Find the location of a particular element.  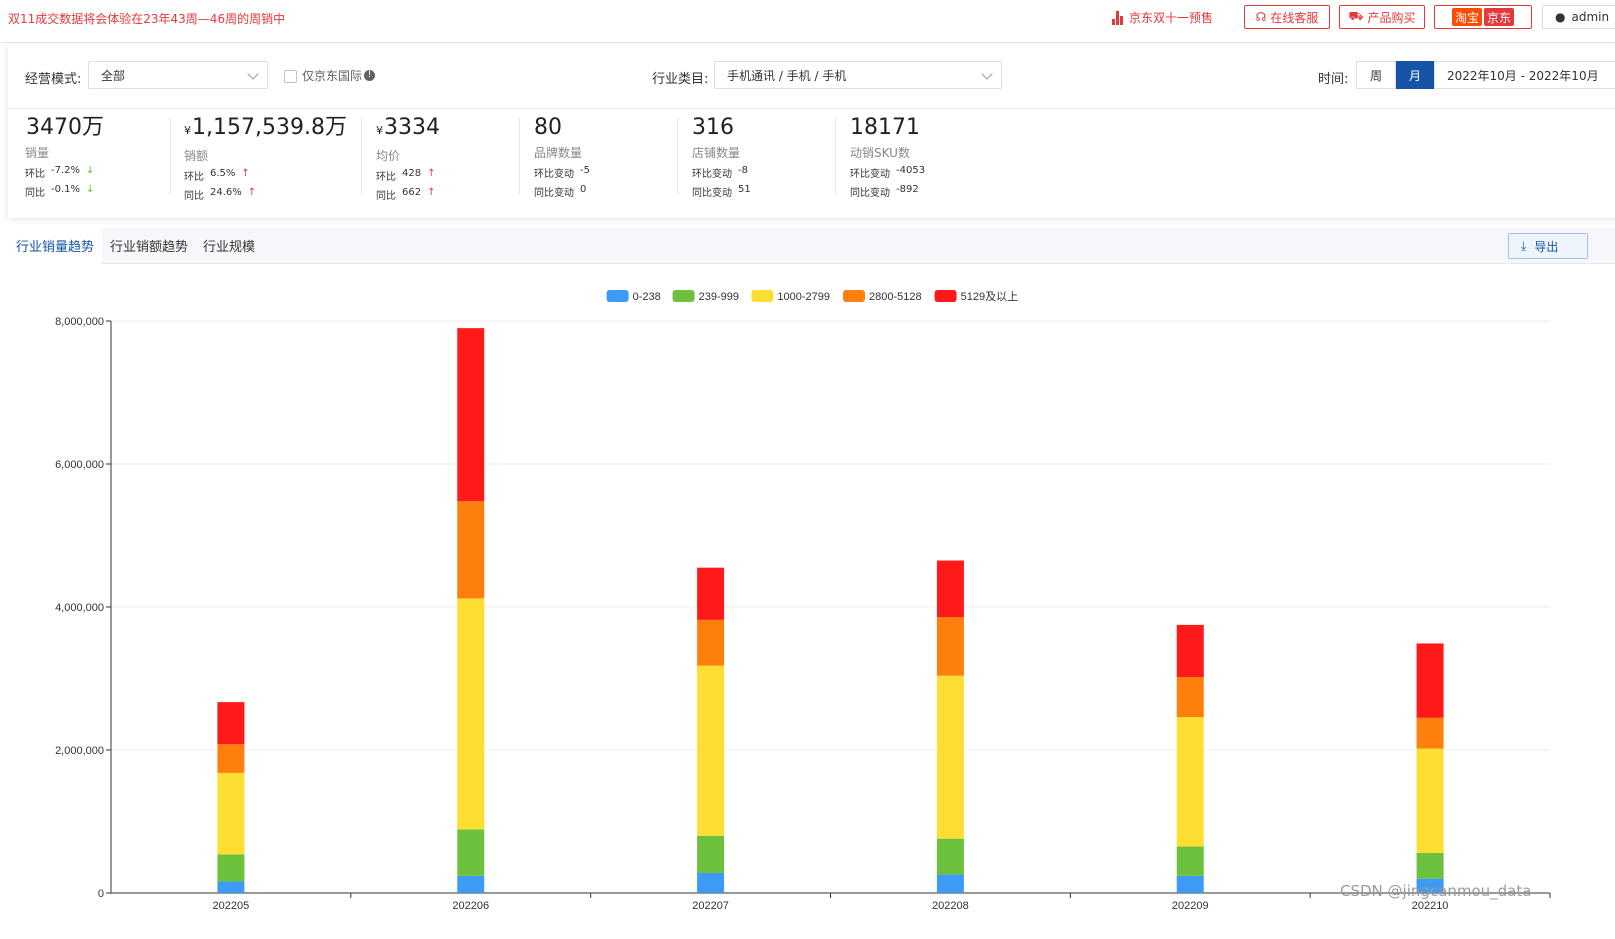

legend-label: 239-999 is located at coordinates (719, 297).